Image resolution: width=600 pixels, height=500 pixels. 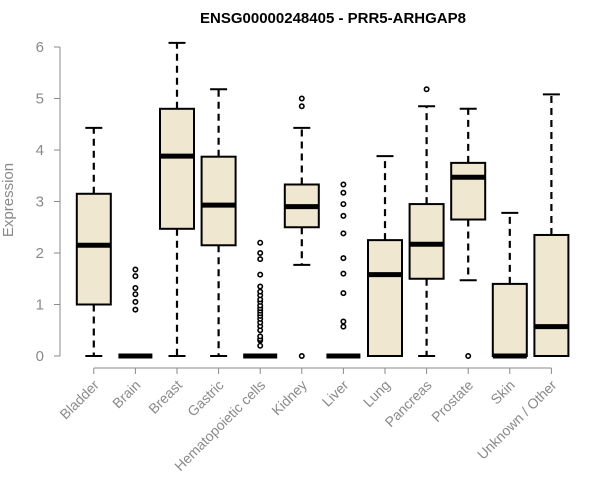 I want to click on y-tick-label: 1, so click(x=40, y=305).